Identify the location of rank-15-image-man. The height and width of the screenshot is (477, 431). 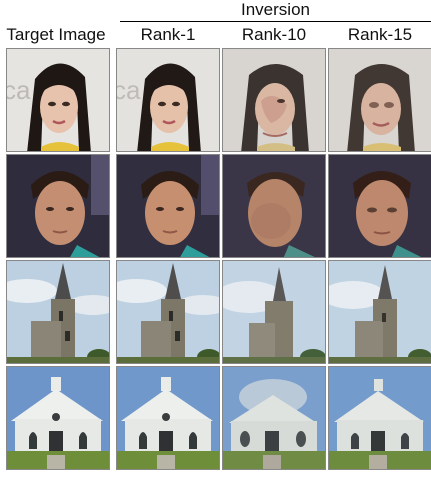
(379, 206).